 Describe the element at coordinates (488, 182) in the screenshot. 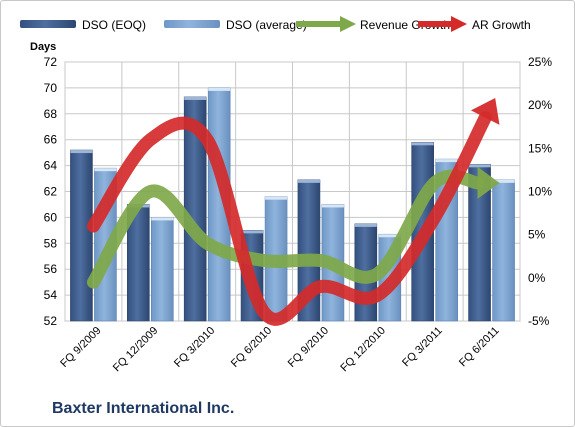

I see `revenue-growth-arrowhead` at that location.